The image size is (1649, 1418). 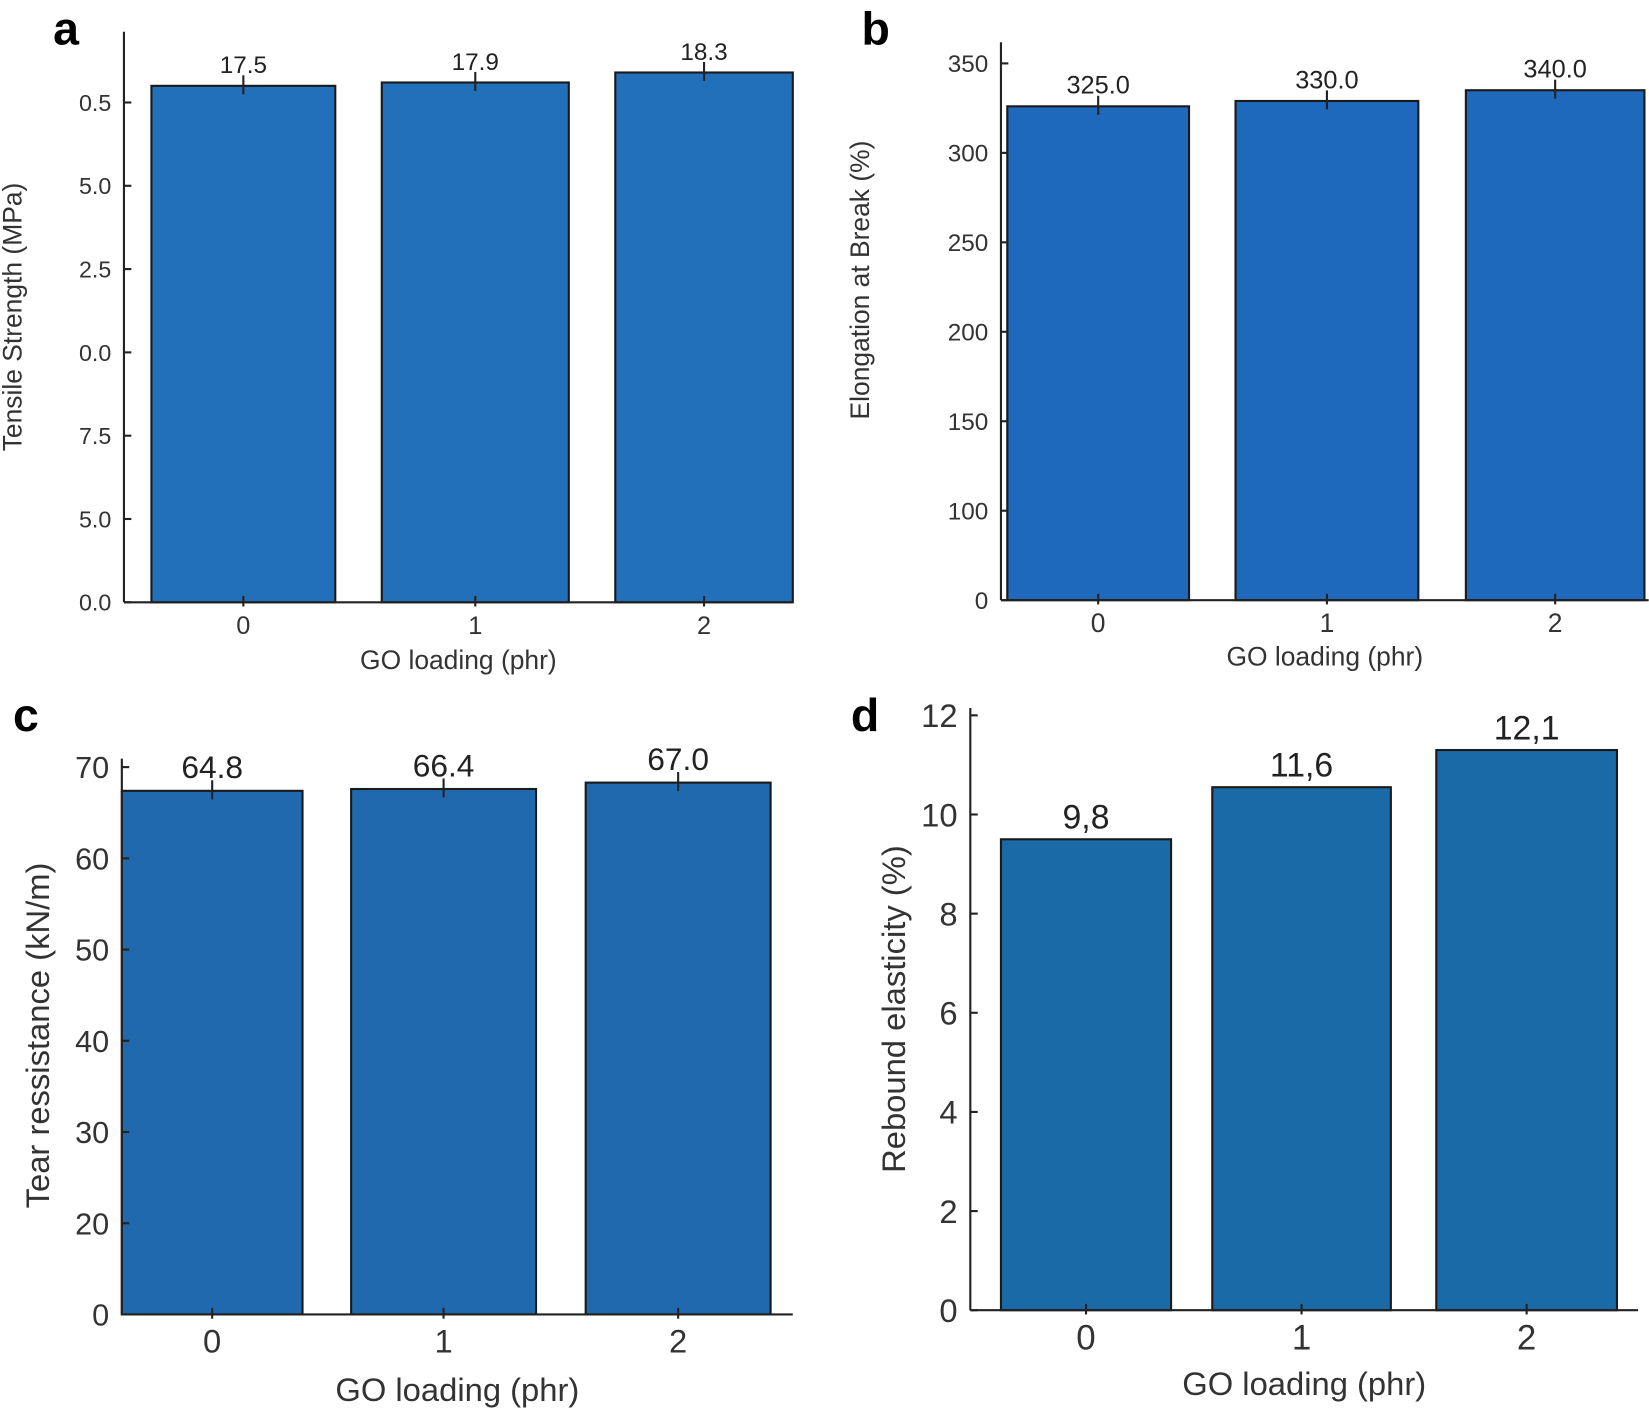 I want to click on panel-letter: d, so click(x=865, y=715).